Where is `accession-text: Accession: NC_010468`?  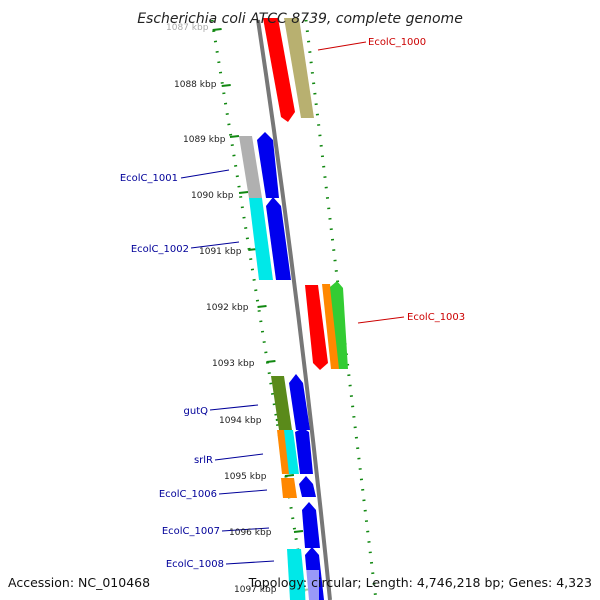
accession-text: Accession: NC_010468 is located at coordinates (79, 582).